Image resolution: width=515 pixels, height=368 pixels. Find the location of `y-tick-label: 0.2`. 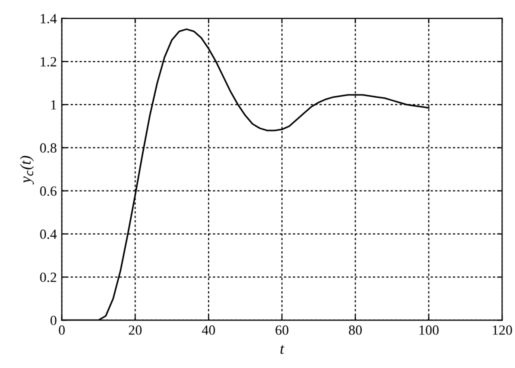

y-tick-label: 0.2 is located at coordinates (48, 277).